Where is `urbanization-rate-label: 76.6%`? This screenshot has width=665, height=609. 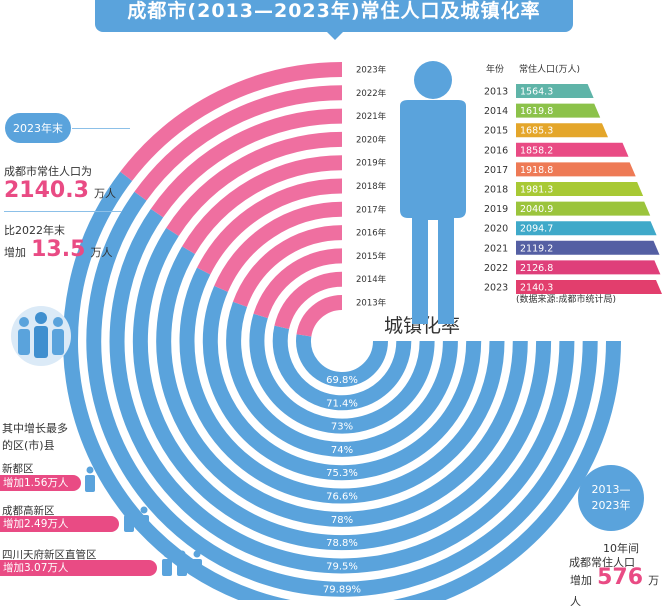 urbanization-rate-label: 76.6% is located at coordinates (342, 497).